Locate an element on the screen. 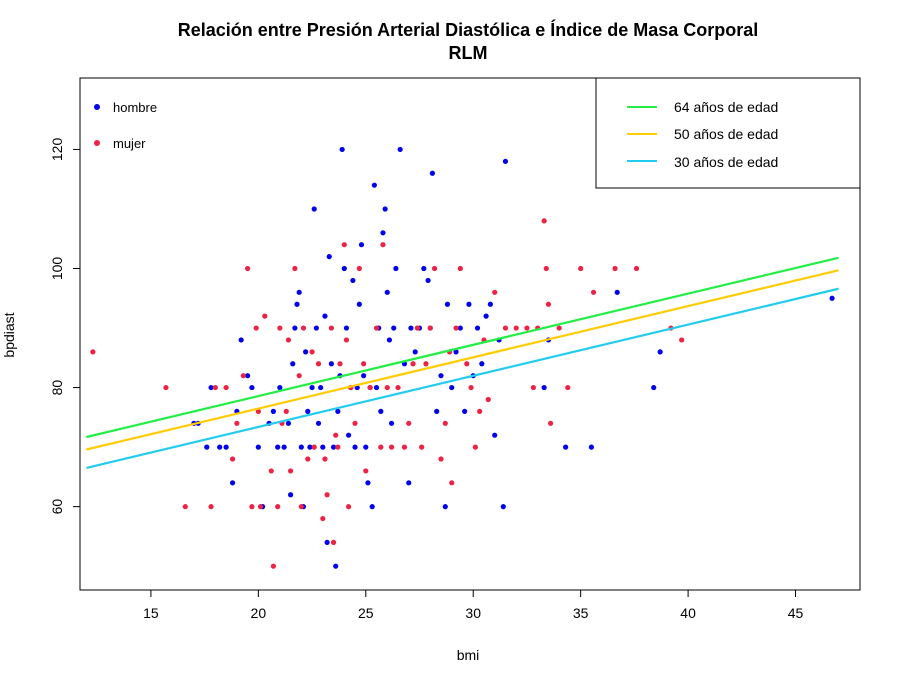  y-tick-label: 60 is located at coordinates (57, 507).